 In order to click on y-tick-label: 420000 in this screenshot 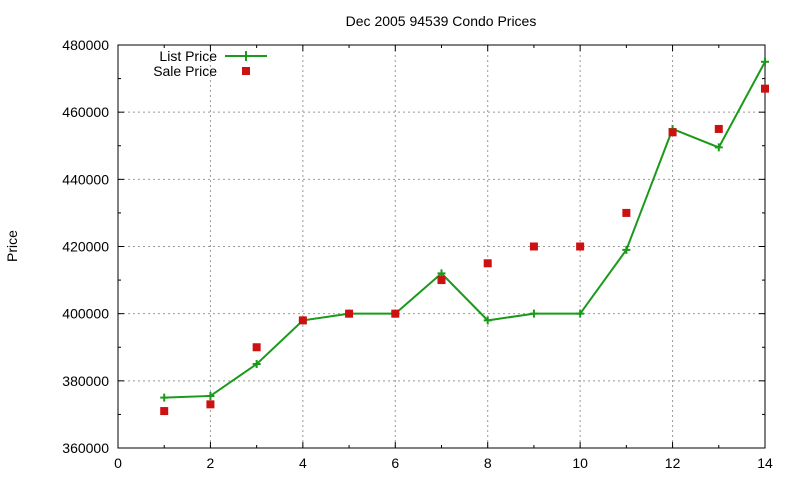, I will do `click(85, 247)`.